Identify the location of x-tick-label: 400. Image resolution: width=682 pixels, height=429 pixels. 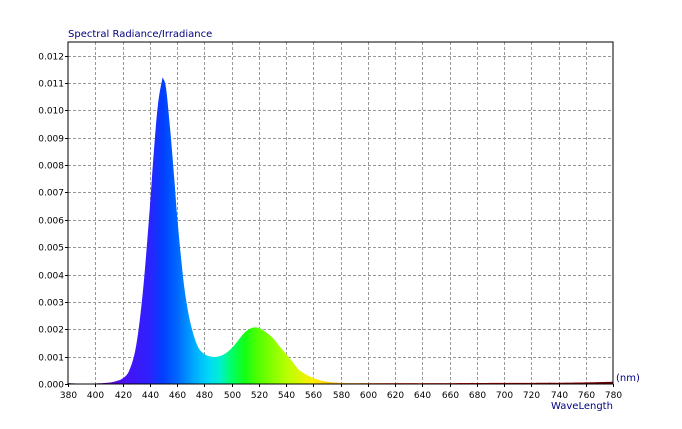
(95, 396).